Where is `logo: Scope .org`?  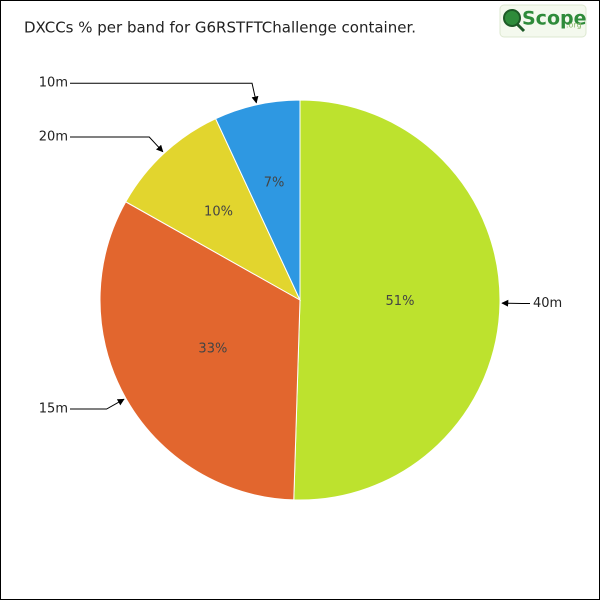
logo: Scope .org is located at coordinates (543, 21).